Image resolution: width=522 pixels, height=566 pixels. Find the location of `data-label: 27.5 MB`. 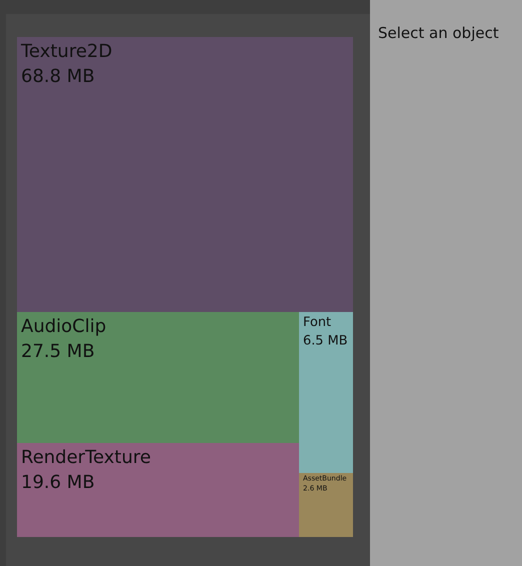

data-label: 27.5 MB is located at coordinates (58, 351).